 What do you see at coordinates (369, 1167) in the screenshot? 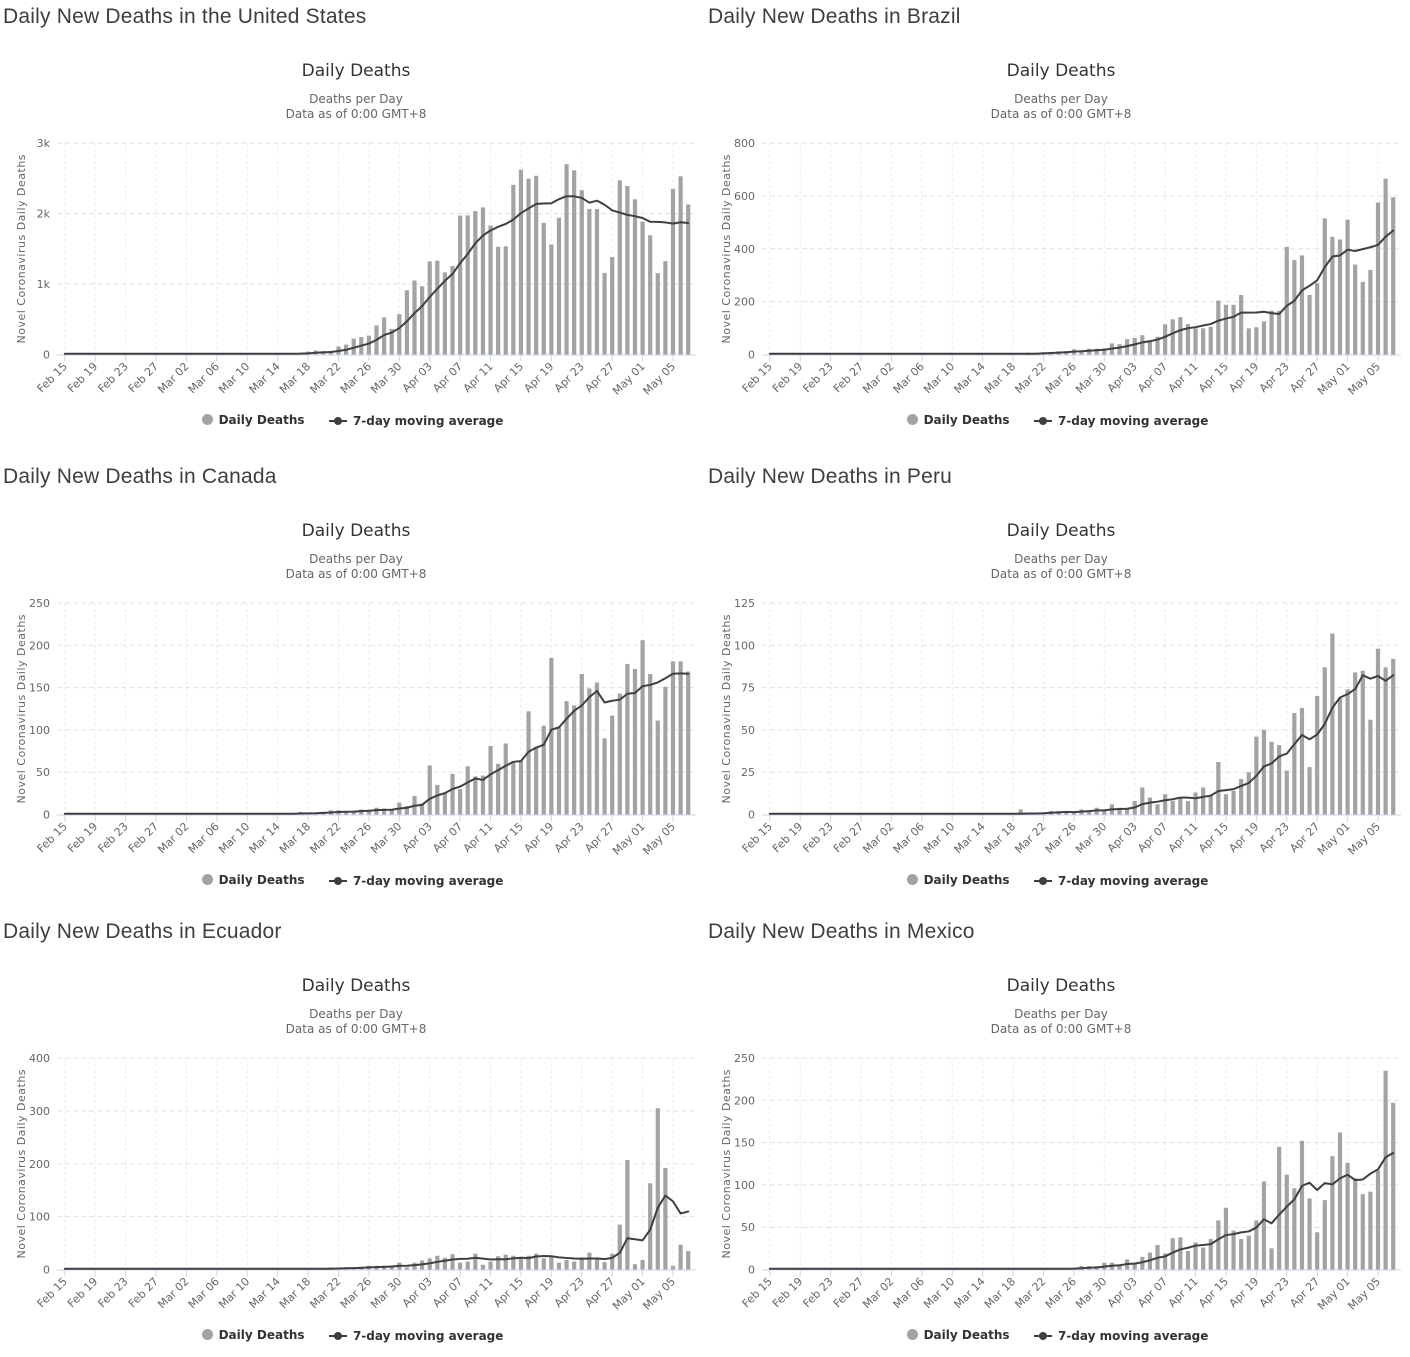
I see `x-gridlines-and-ticks` at bounding box center [369, 1167].